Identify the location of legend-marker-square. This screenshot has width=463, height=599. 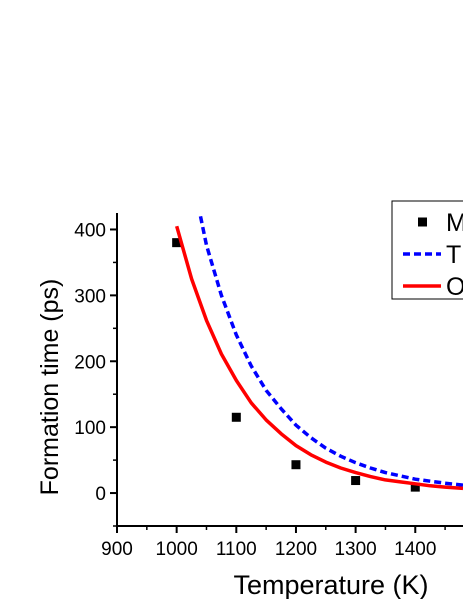
(422, 222).